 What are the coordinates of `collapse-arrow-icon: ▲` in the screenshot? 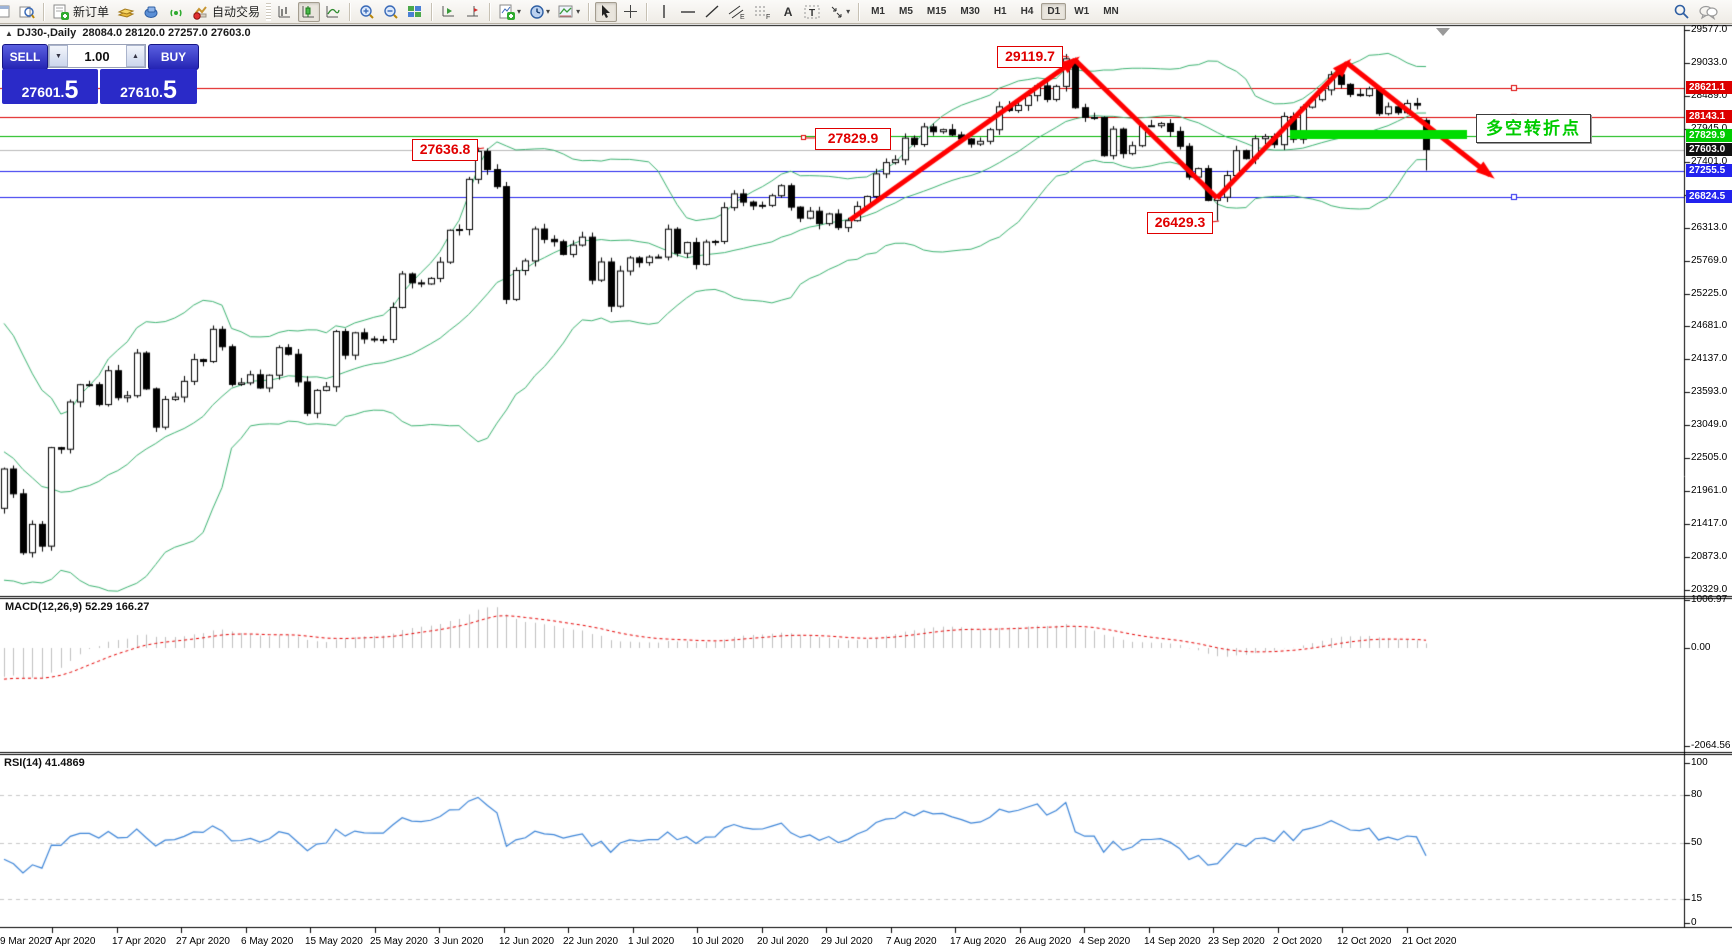 It's located at (9, 33).